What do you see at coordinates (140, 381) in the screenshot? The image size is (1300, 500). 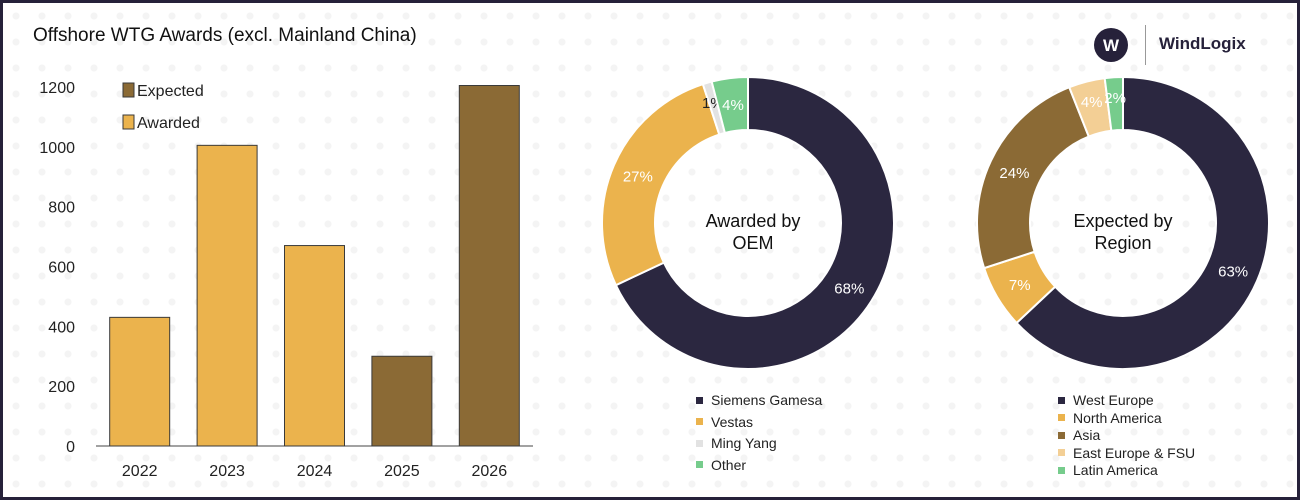 I see `bar-awarded-2022` at bounding box center [140, 381].